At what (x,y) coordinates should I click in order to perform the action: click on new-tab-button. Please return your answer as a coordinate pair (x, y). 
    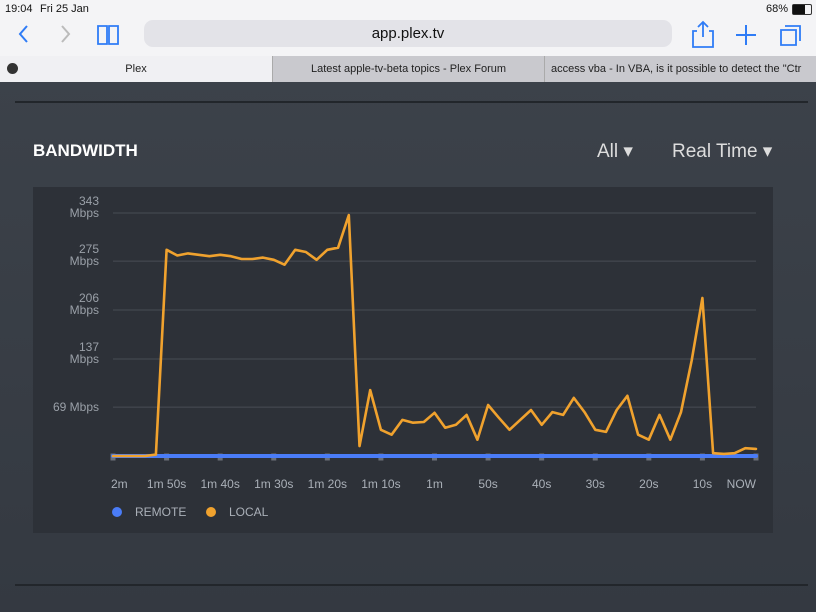
    Looking at the image, I should click on (746, 35).